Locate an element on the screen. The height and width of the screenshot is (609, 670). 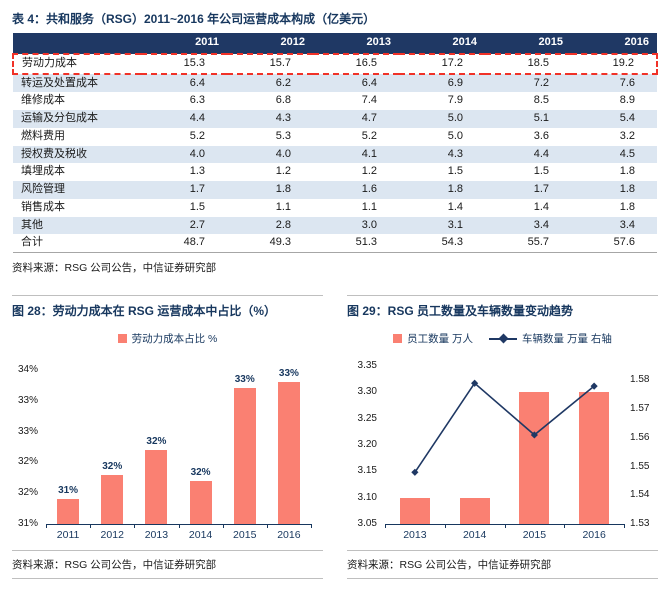
table-cell: 8.9 is located at coordinates (627, 100).